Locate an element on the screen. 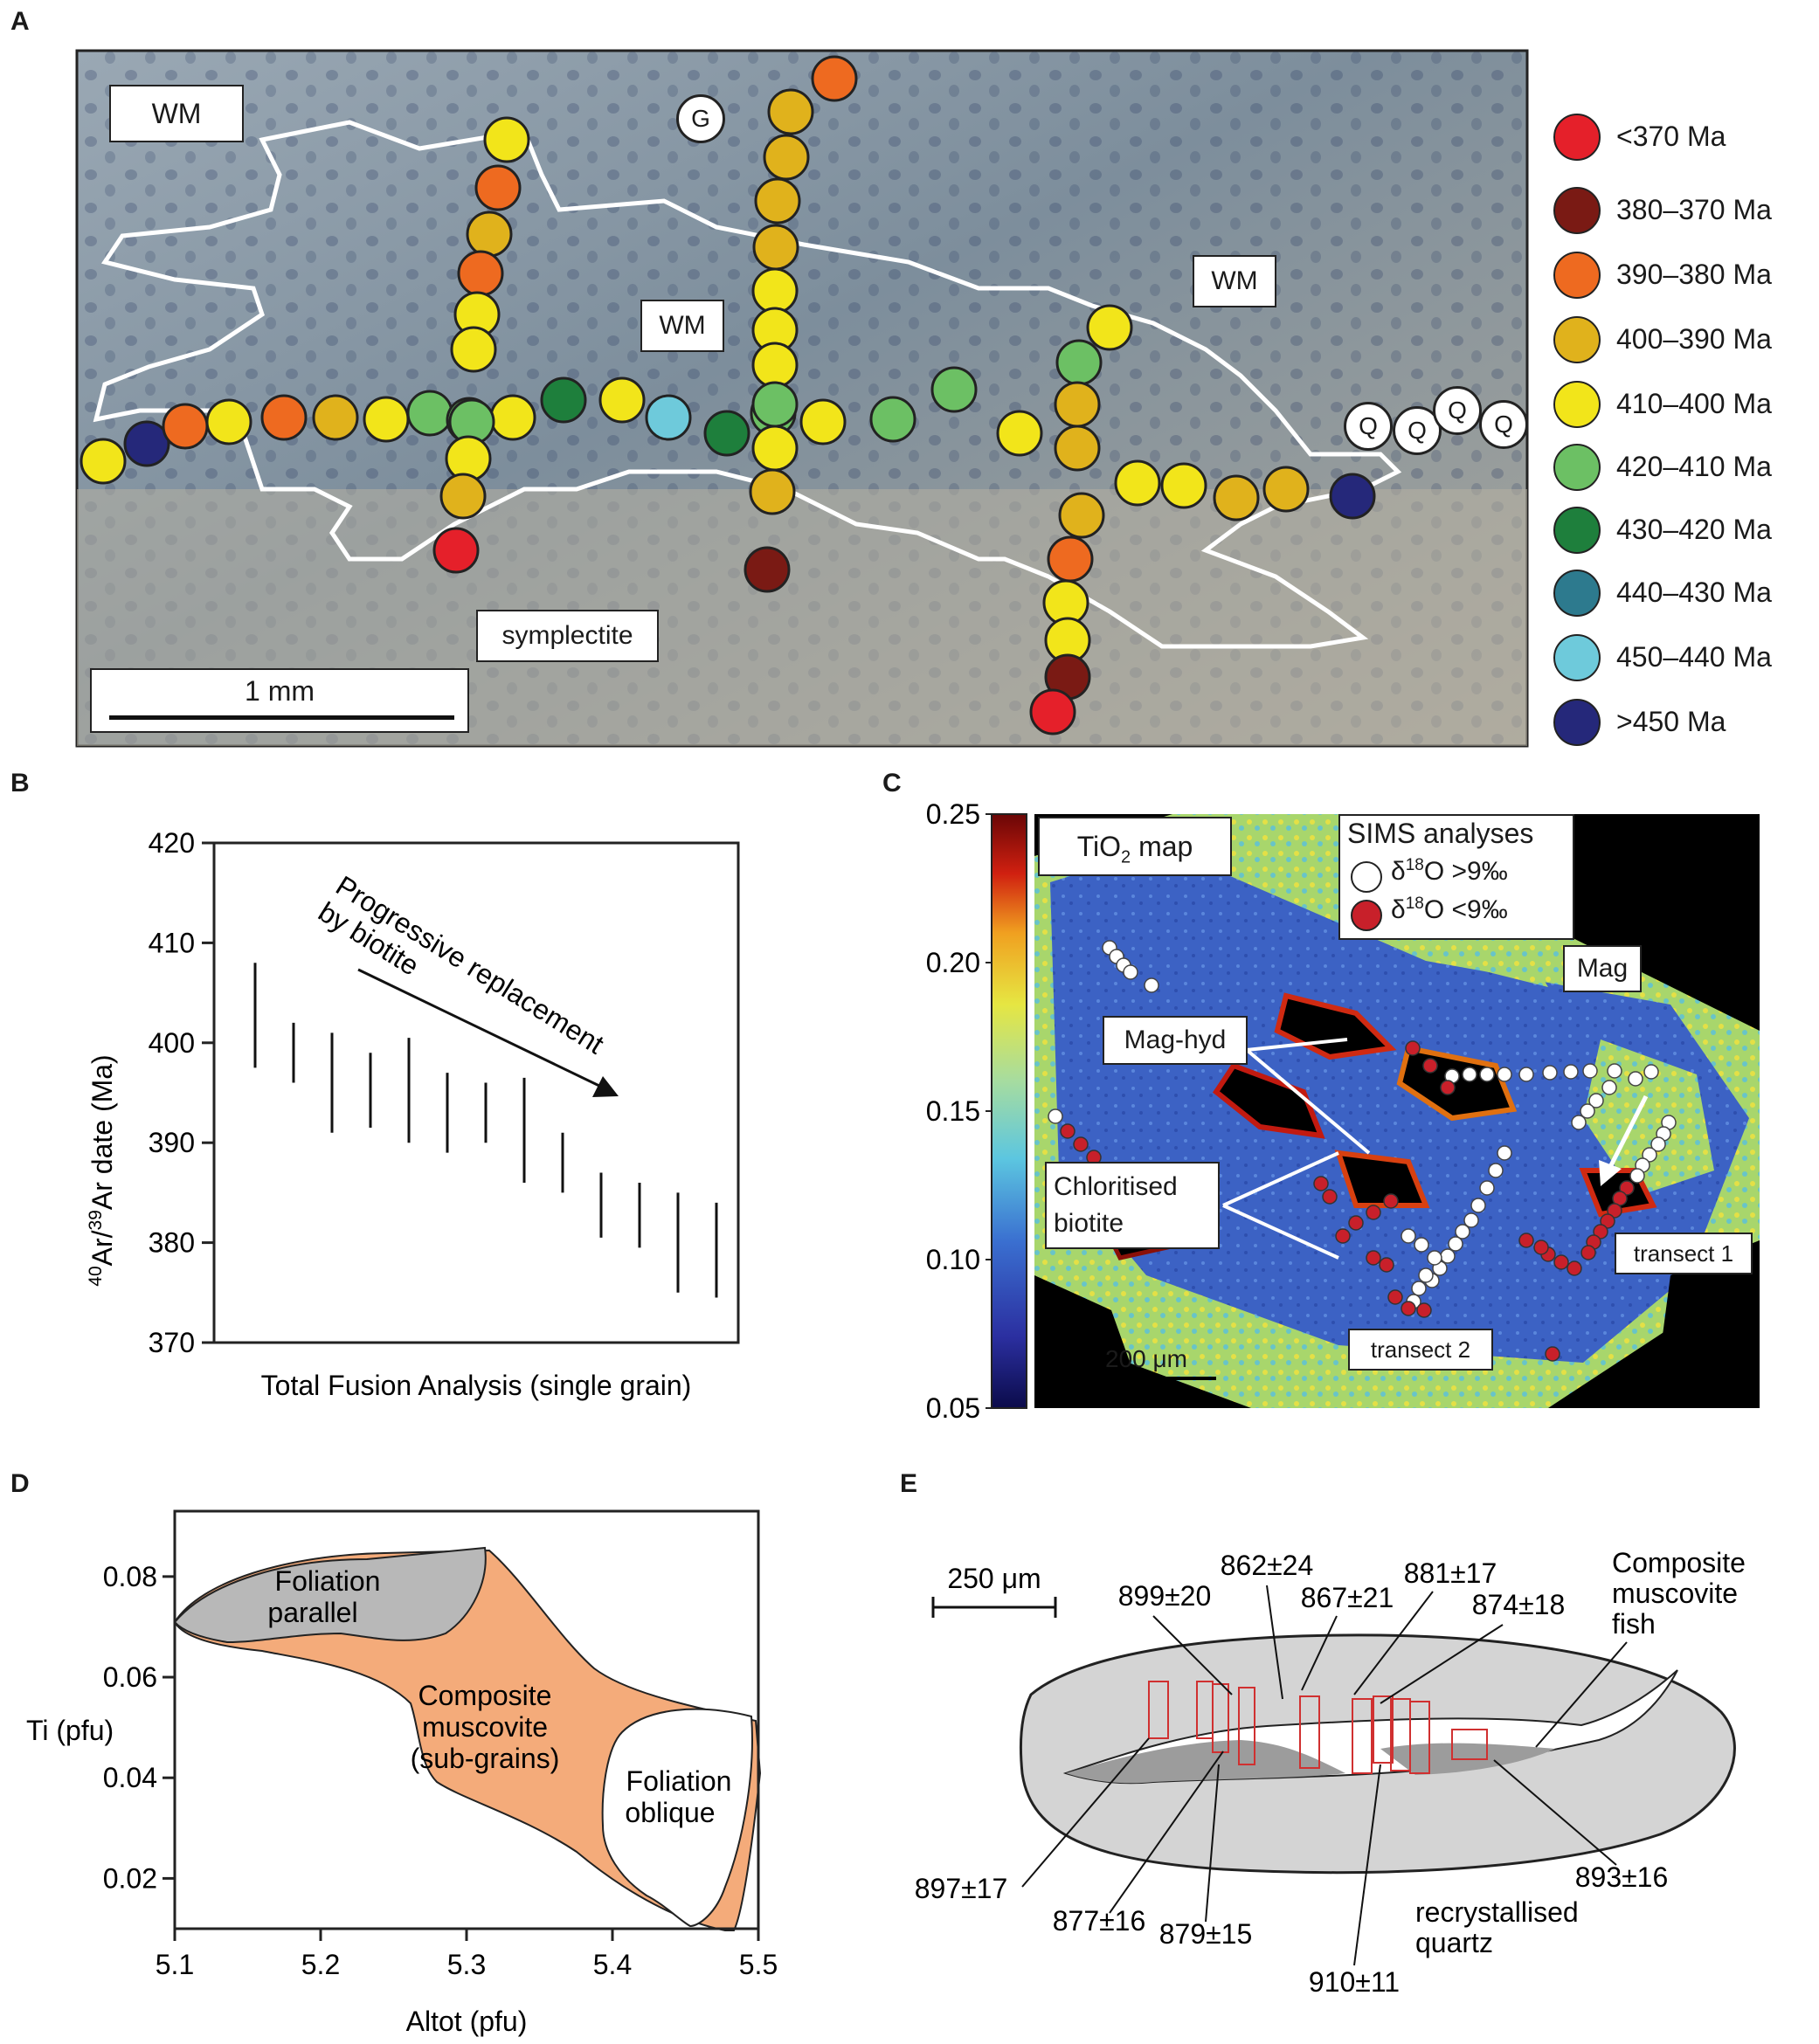 This screenshot has height=2044, width=1819. colorbar-tick-label: 0.15 is located at coordinates (953, 1111).